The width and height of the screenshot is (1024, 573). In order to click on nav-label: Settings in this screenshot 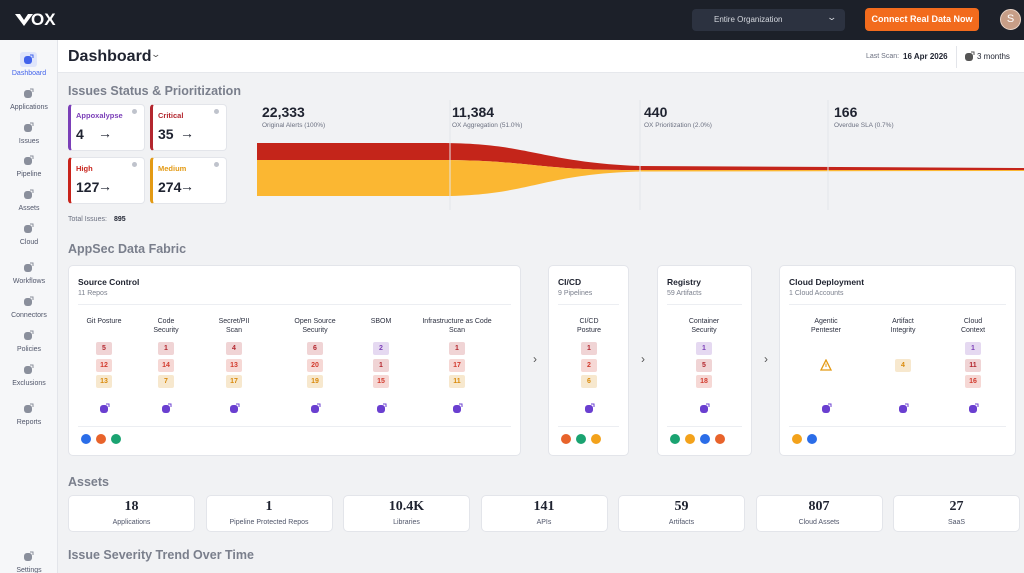, I will do `click(29, 570)`.